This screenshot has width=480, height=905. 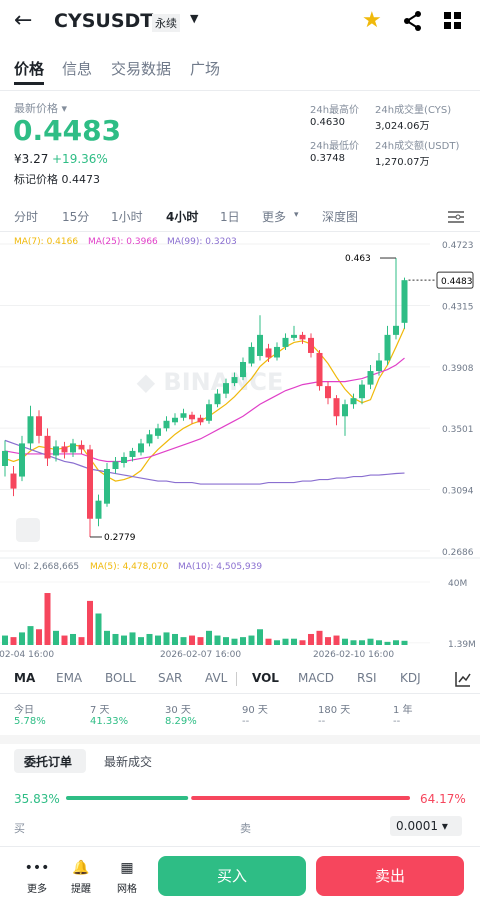 What do you see at coordinates (205, 69) in the screenshot?
I see `tab: 广场` at bounding box center [205, 69].